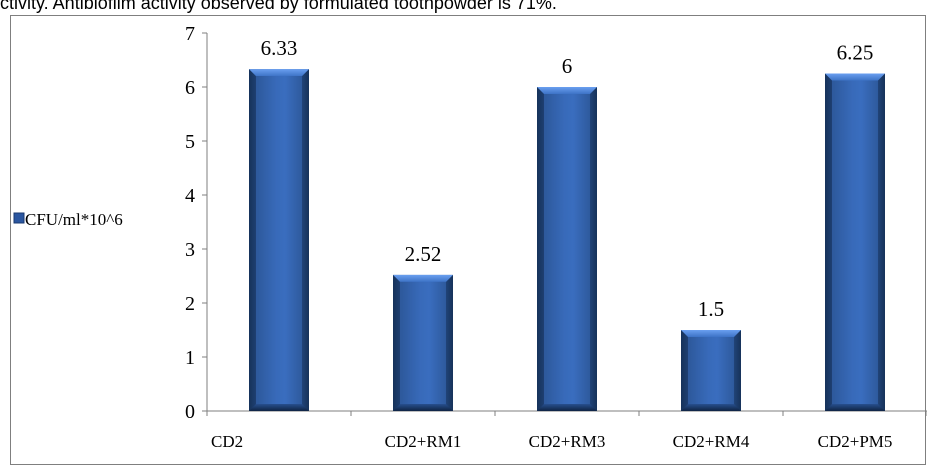 The height and width of the screenshot is (468, 928). I want to click on x-category-label: CD2+RM3, so click(567, 441).